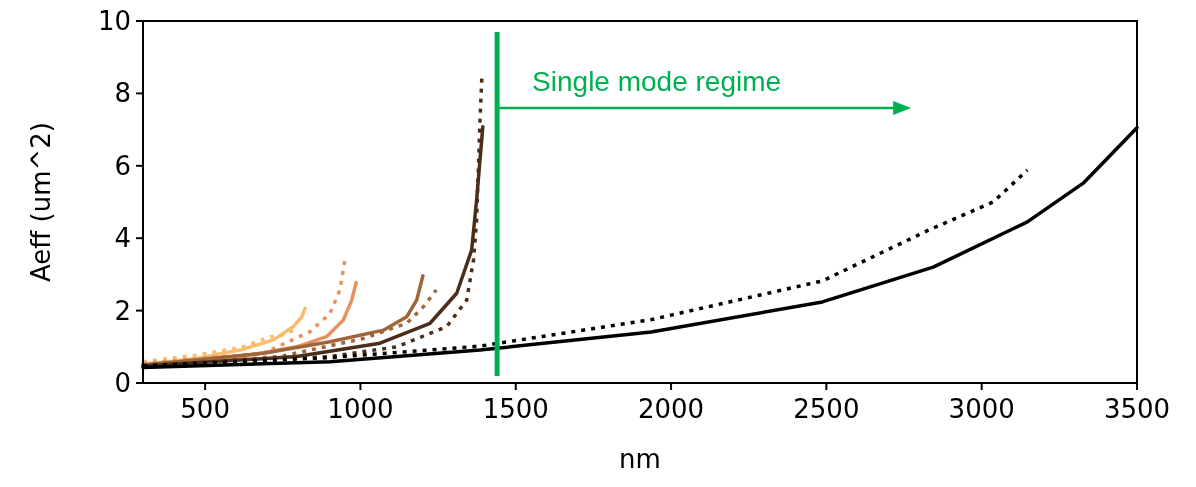  Describe the element at coordinates (640, 459) in the screenshot. I see `x-axis-title: nm` at that location.